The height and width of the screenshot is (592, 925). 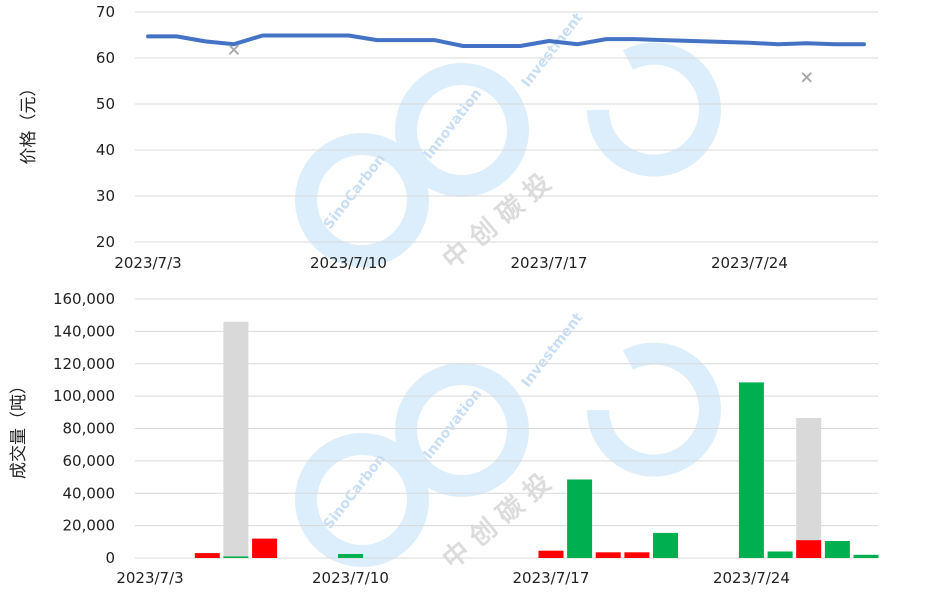 What do you see at coordinates (751, 578) in the screenshot?
I see `volume-x-tick-label: 2023/7/24` at bounding box center [751, 578].